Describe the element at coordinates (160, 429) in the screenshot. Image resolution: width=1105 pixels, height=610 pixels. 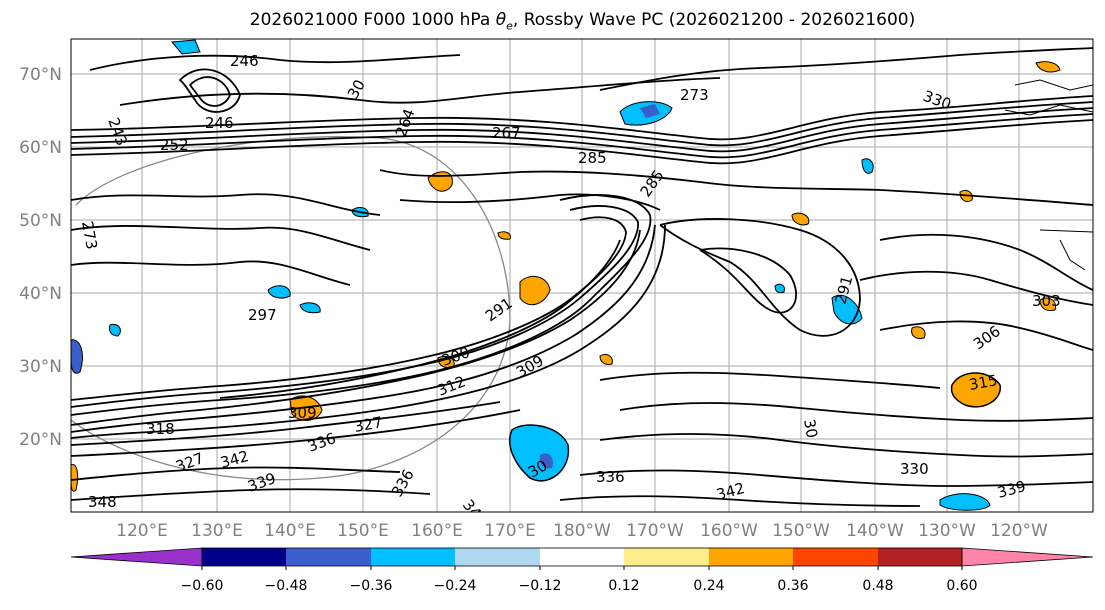
I see `contour-label: 318` at that location.